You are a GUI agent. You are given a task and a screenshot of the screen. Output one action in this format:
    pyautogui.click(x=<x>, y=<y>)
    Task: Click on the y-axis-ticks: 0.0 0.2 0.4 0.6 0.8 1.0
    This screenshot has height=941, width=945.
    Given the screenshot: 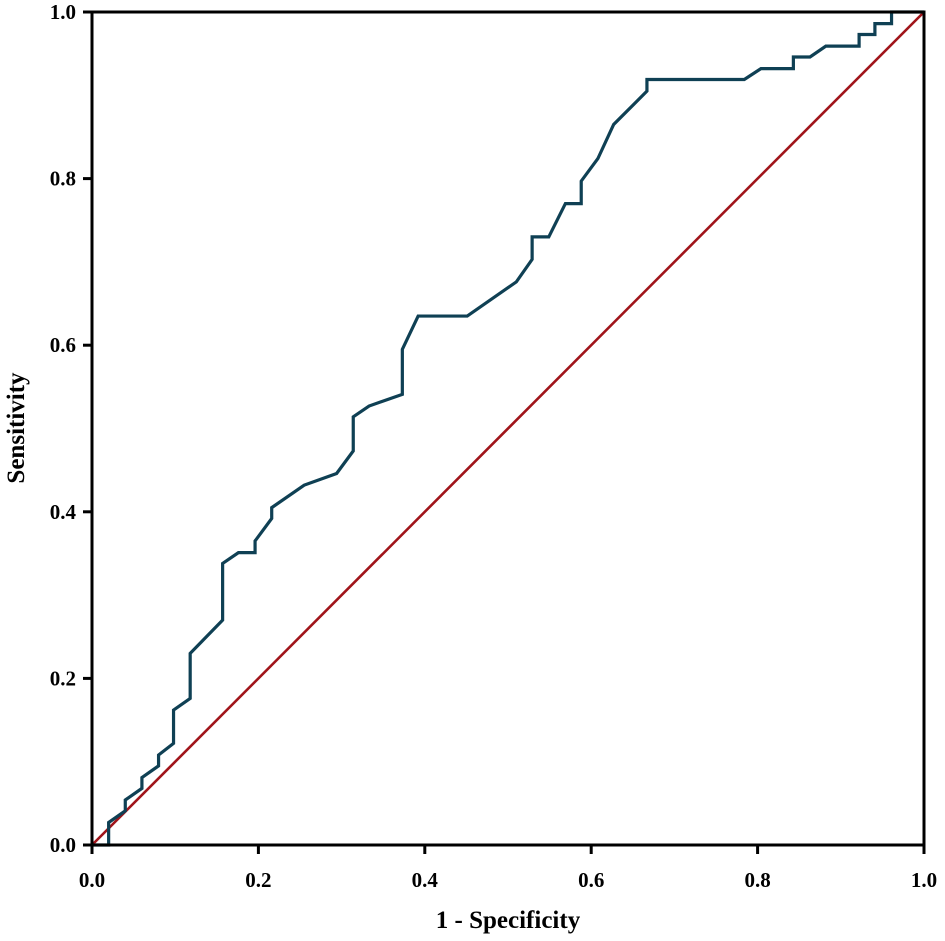 What is the action you would take?
    pyautogui.click(x=71, y=428)
    